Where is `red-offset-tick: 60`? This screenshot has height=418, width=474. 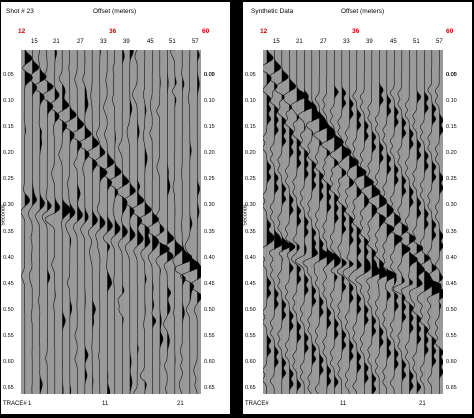
red-offset-tick: 60 is located at coordinates (450, 31).